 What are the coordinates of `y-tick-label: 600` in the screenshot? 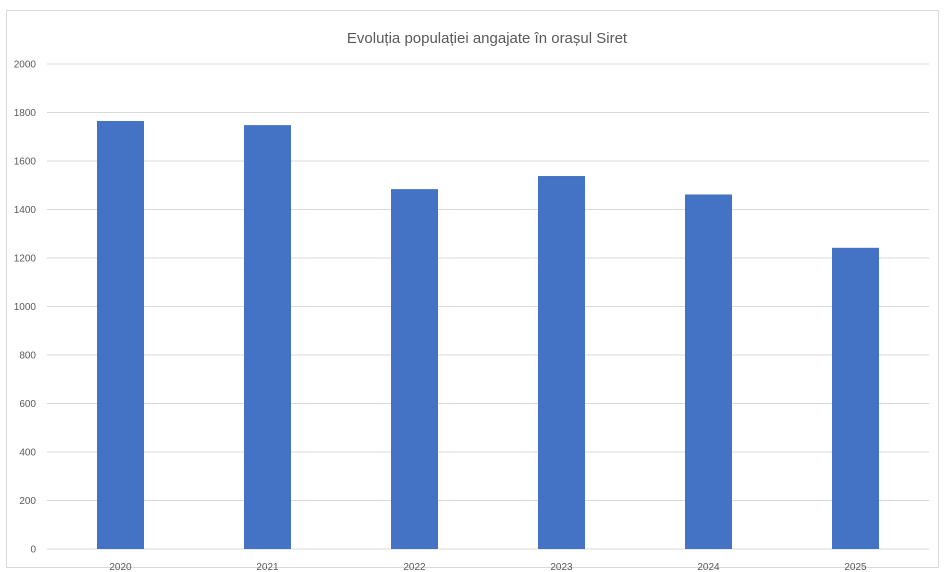 It's located at (27, 404).